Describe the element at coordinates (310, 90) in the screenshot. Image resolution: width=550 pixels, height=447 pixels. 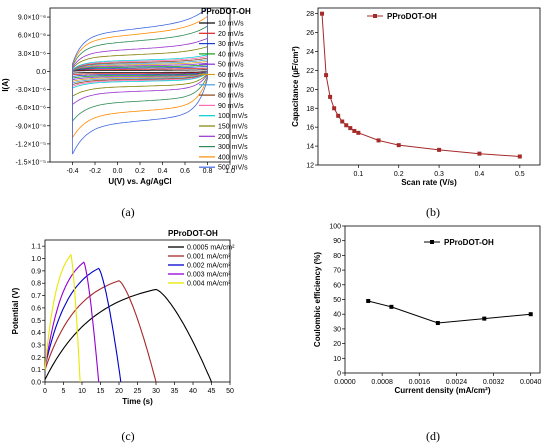
I see `y-tick-label: 20` at that location.